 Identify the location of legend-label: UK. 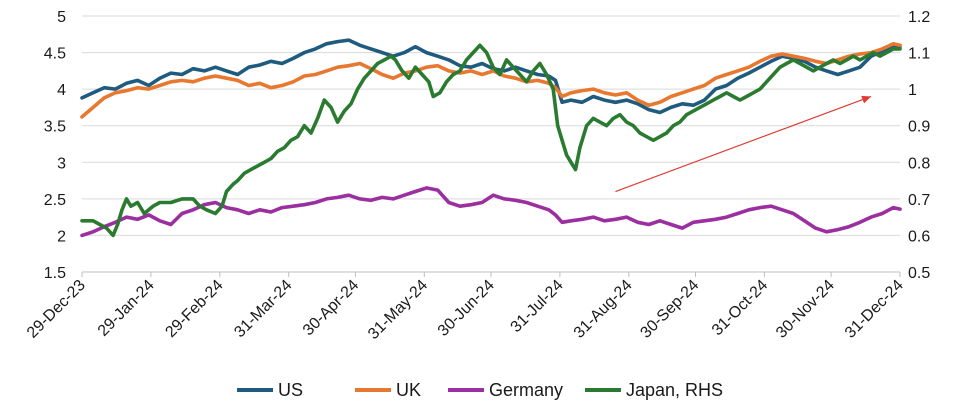
(408, 390).